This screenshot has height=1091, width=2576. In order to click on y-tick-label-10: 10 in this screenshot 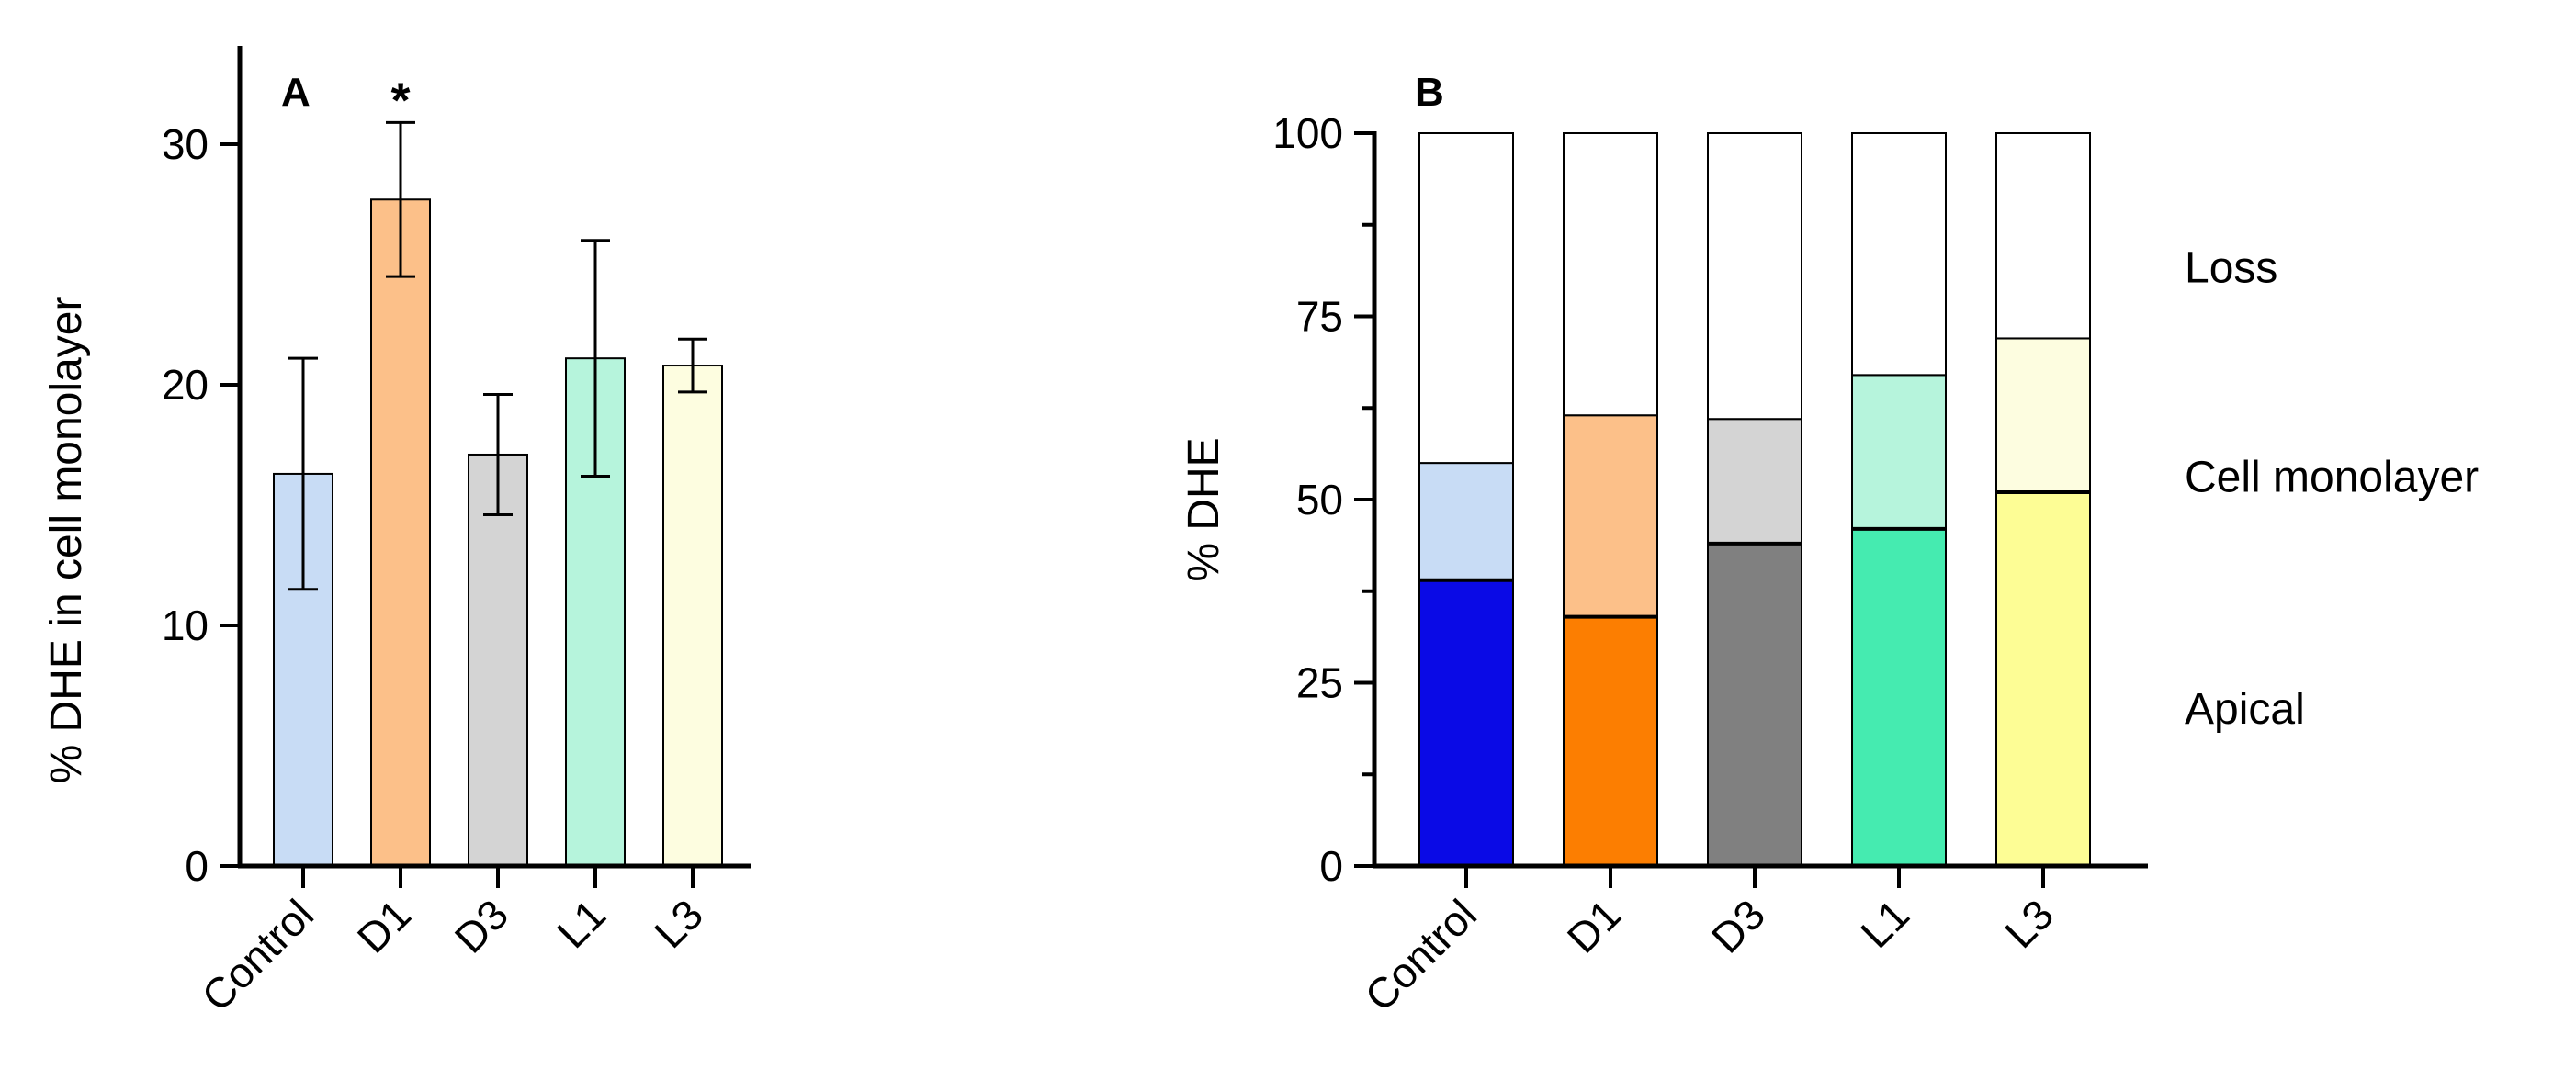, I will do `click(185, 625)`.